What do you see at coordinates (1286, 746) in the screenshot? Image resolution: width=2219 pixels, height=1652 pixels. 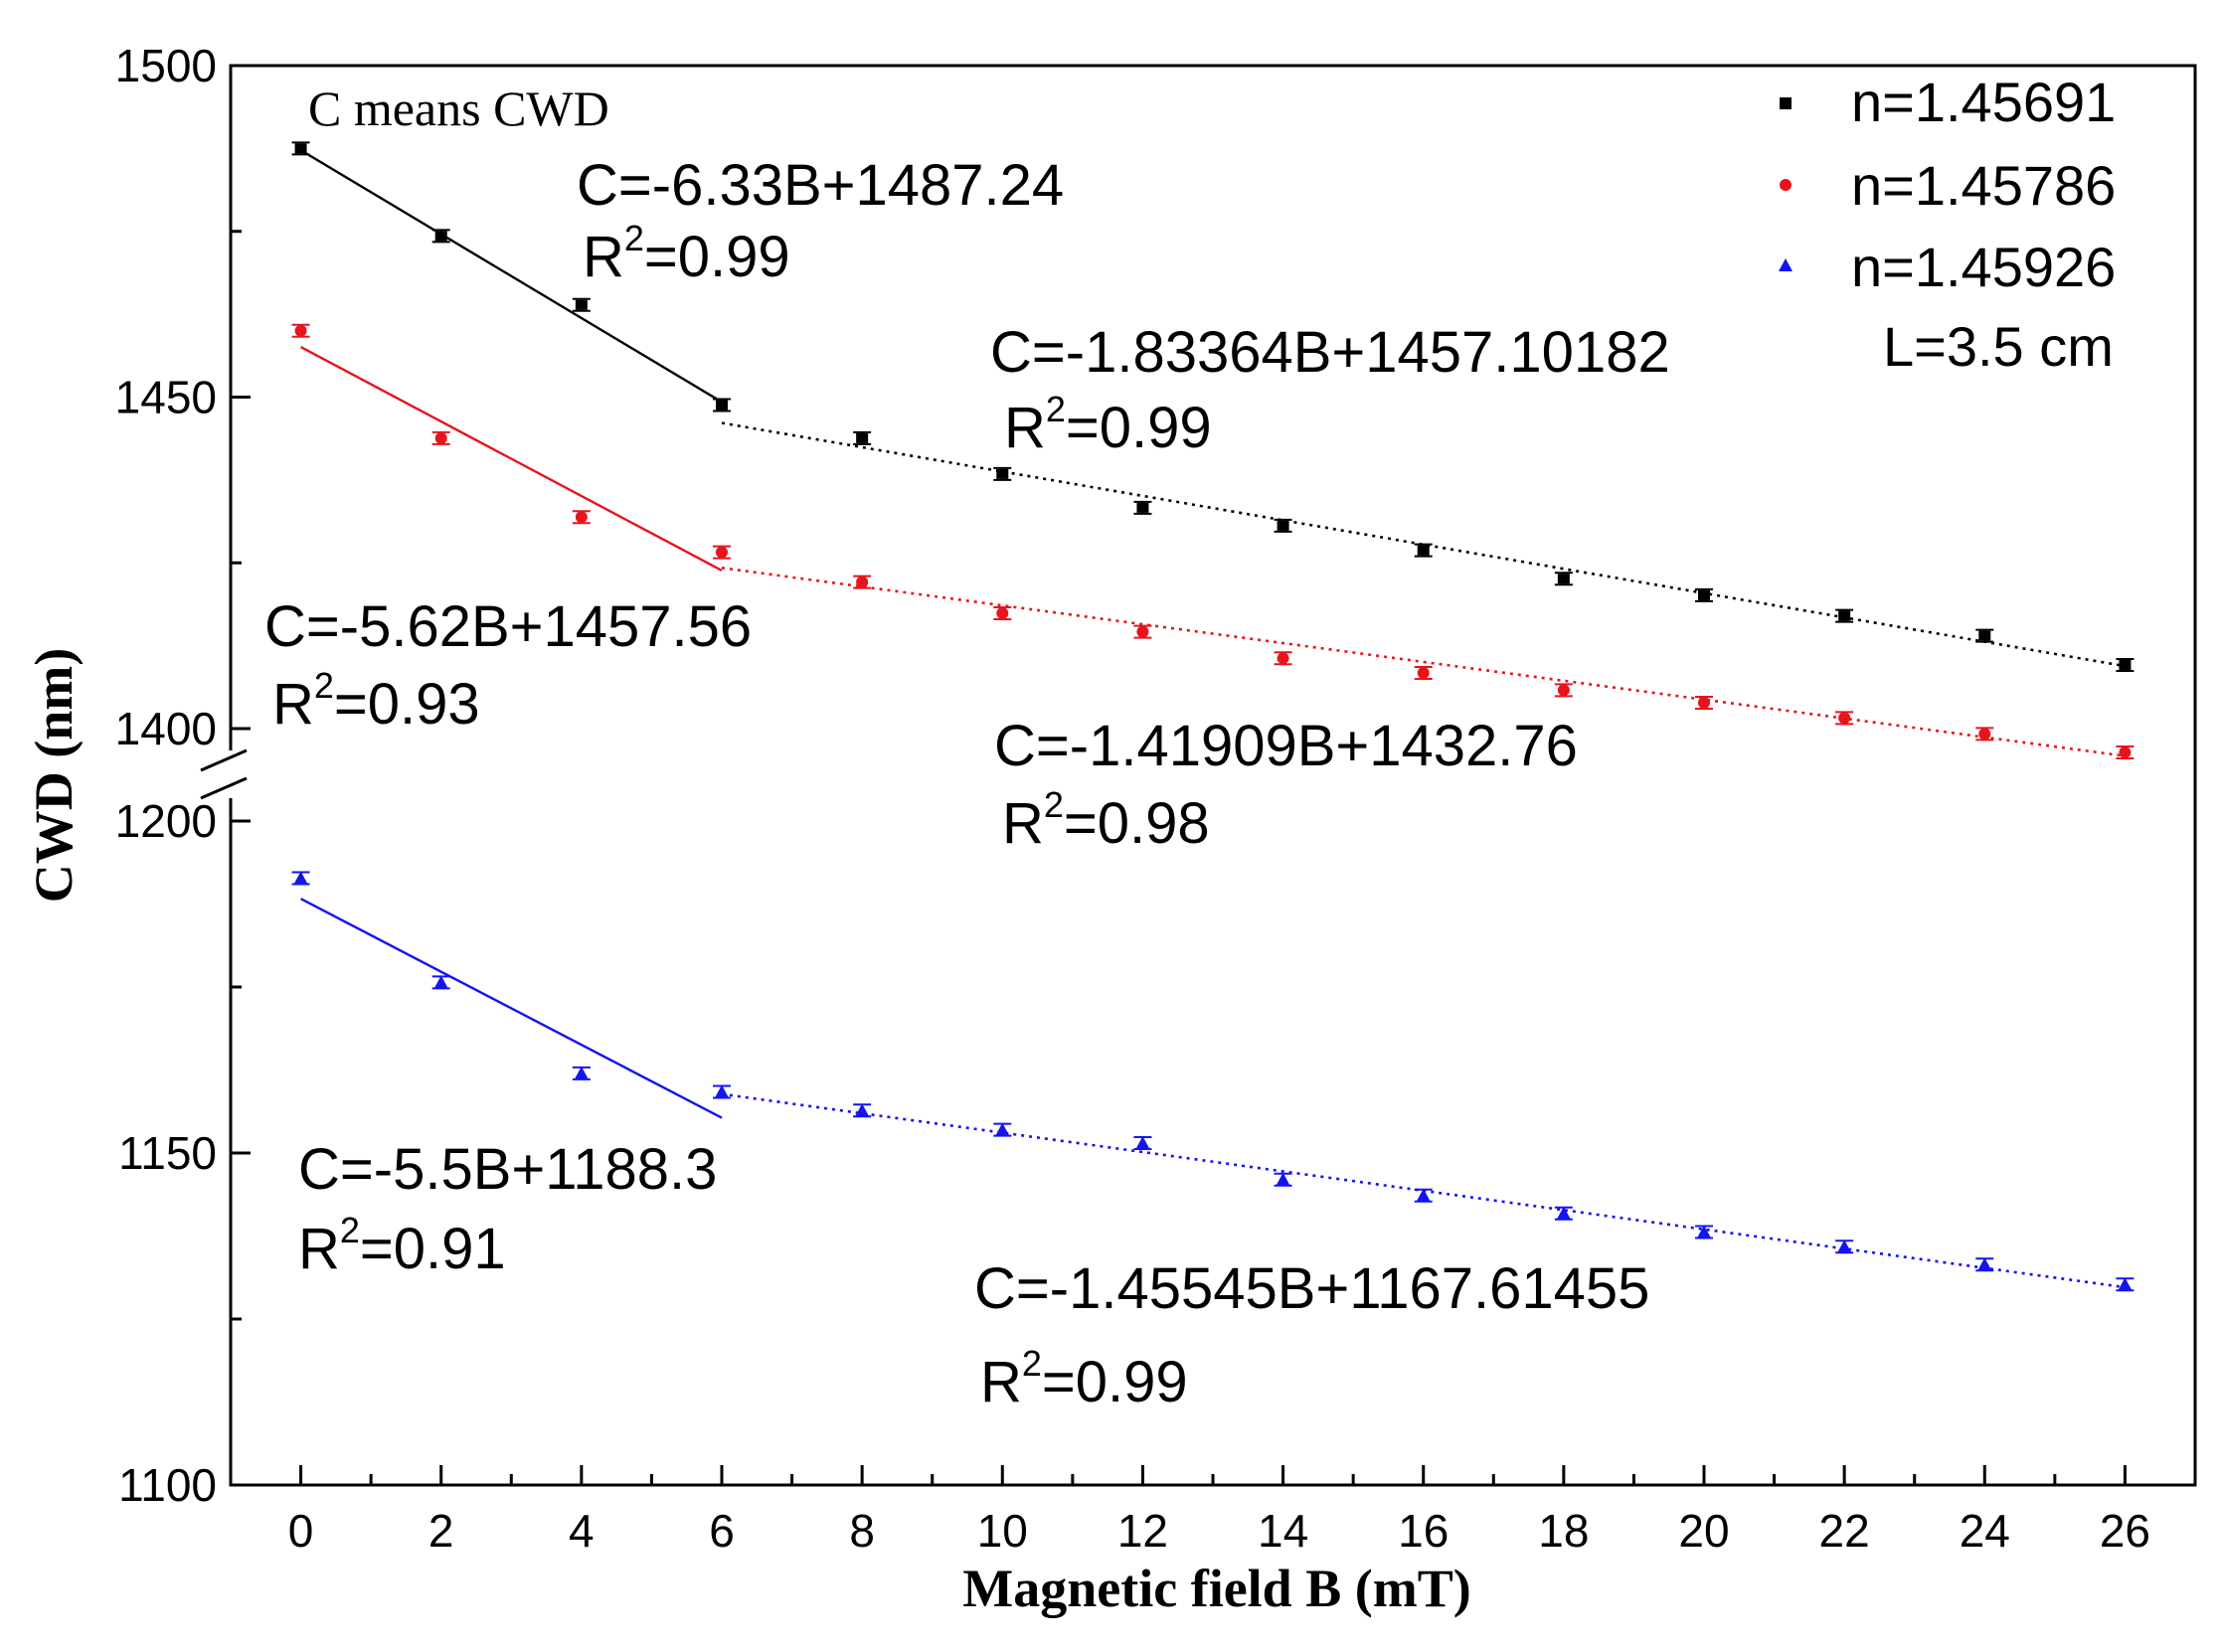 I see `fit-equation-red-slow: C=-1.41909B+1432.76` at bounding box center [1286, 746].